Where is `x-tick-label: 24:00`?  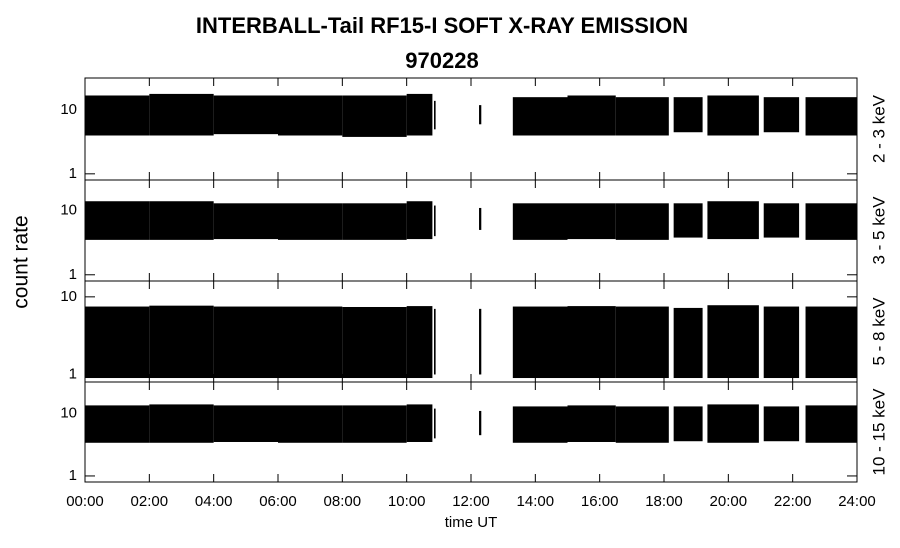
x-tick-label: 24:00 is located at coordinates (857, 501).